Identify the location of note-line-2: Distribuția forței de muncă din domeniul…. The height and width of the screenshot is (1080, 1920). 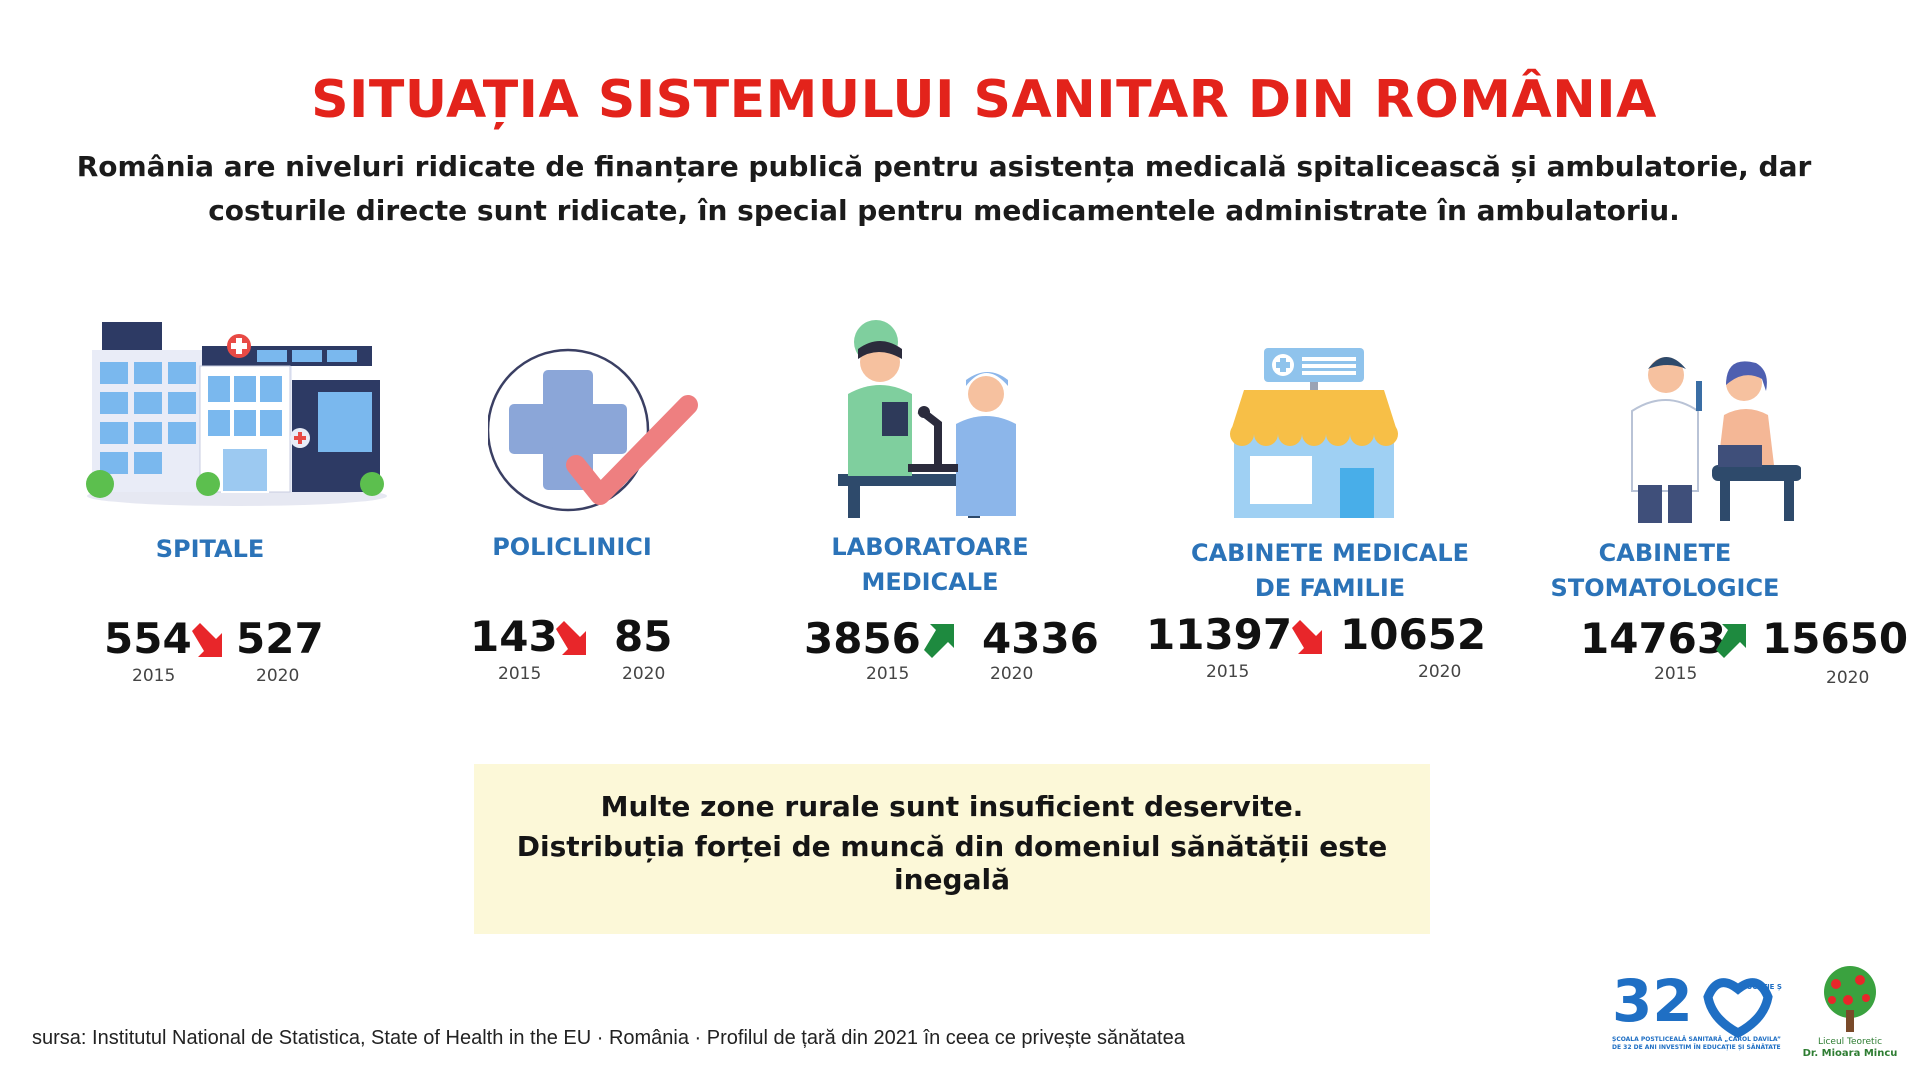
(952, 863).